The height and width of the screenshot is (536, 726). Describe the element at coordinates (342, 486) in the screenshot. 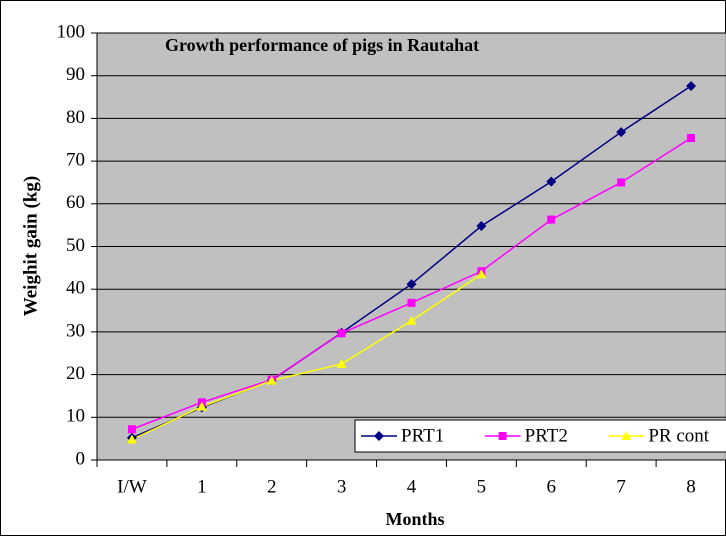

I see `x-tick-label: 3` at that location.